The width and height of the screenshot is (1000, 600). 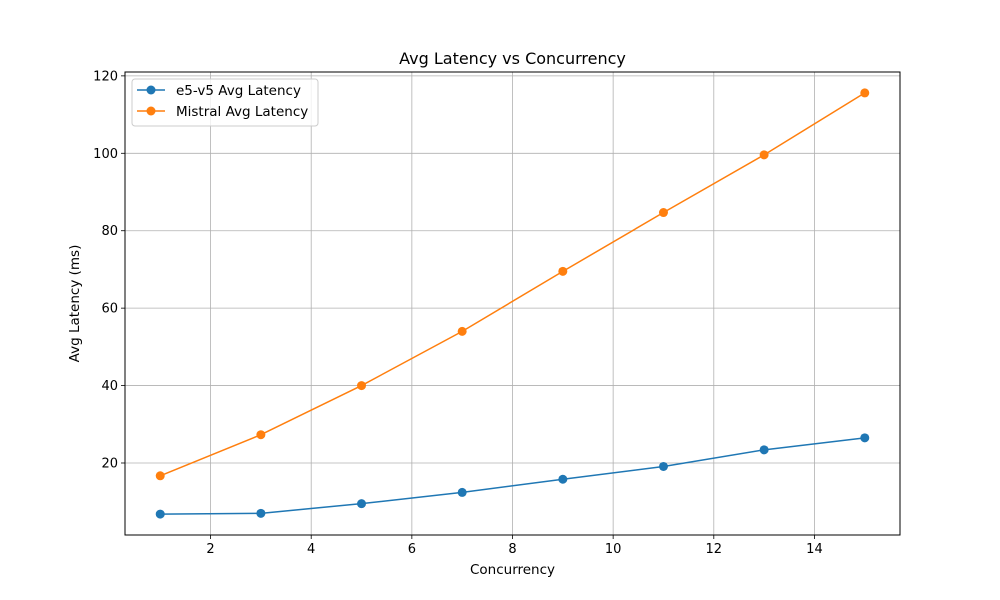 I want to click on y-tick-label: 40, so click(x=109, y=386).